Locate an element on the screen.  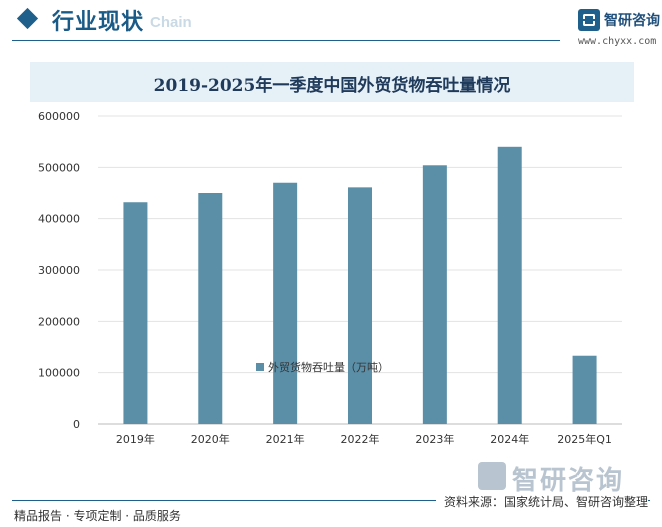
footer-divider is located at coordinates (331, 500).